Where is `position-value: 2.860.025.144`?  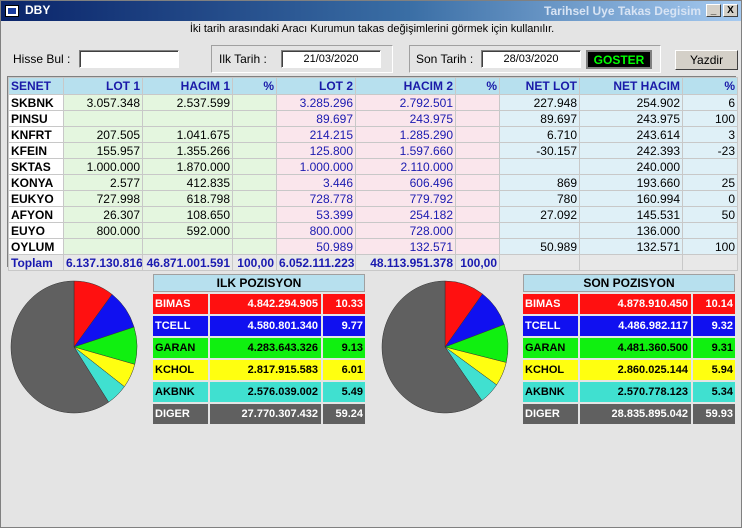 position-value: 2.860.025.144 is located at coordinates (636, 370).